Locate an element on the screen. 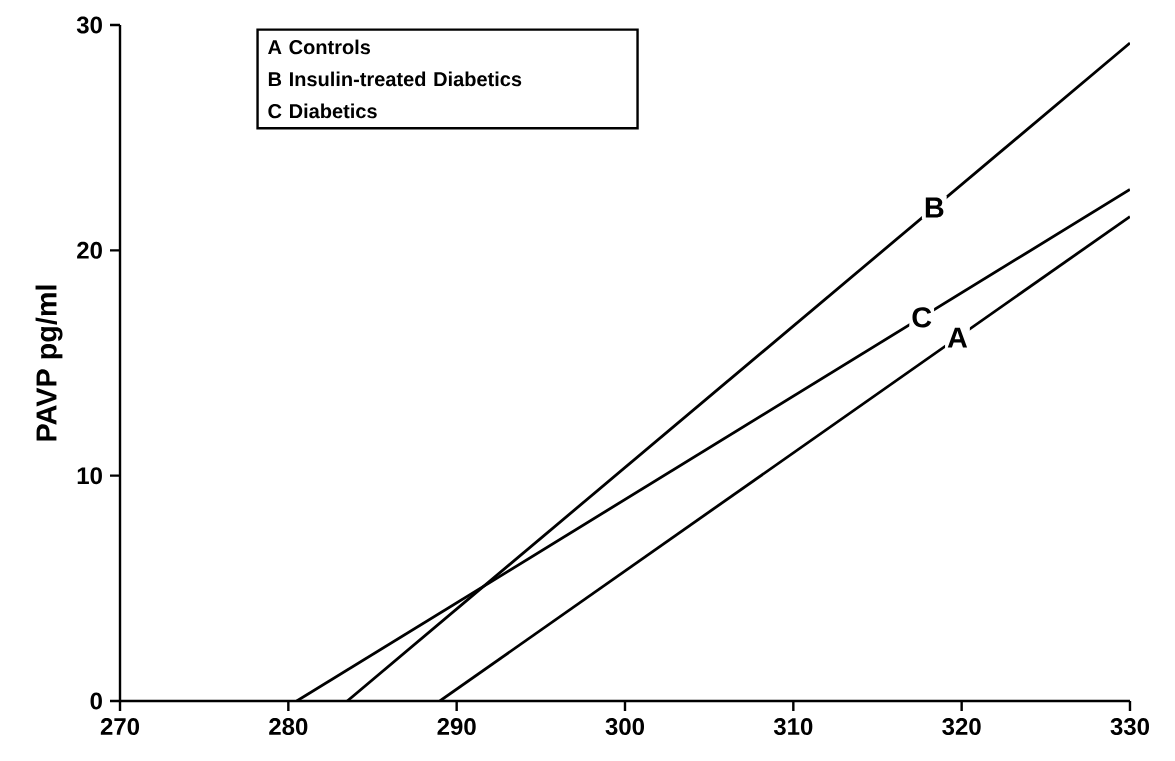 This screenshot has width=1175, height=761. series-label: A is located at coordinates (957, 337).